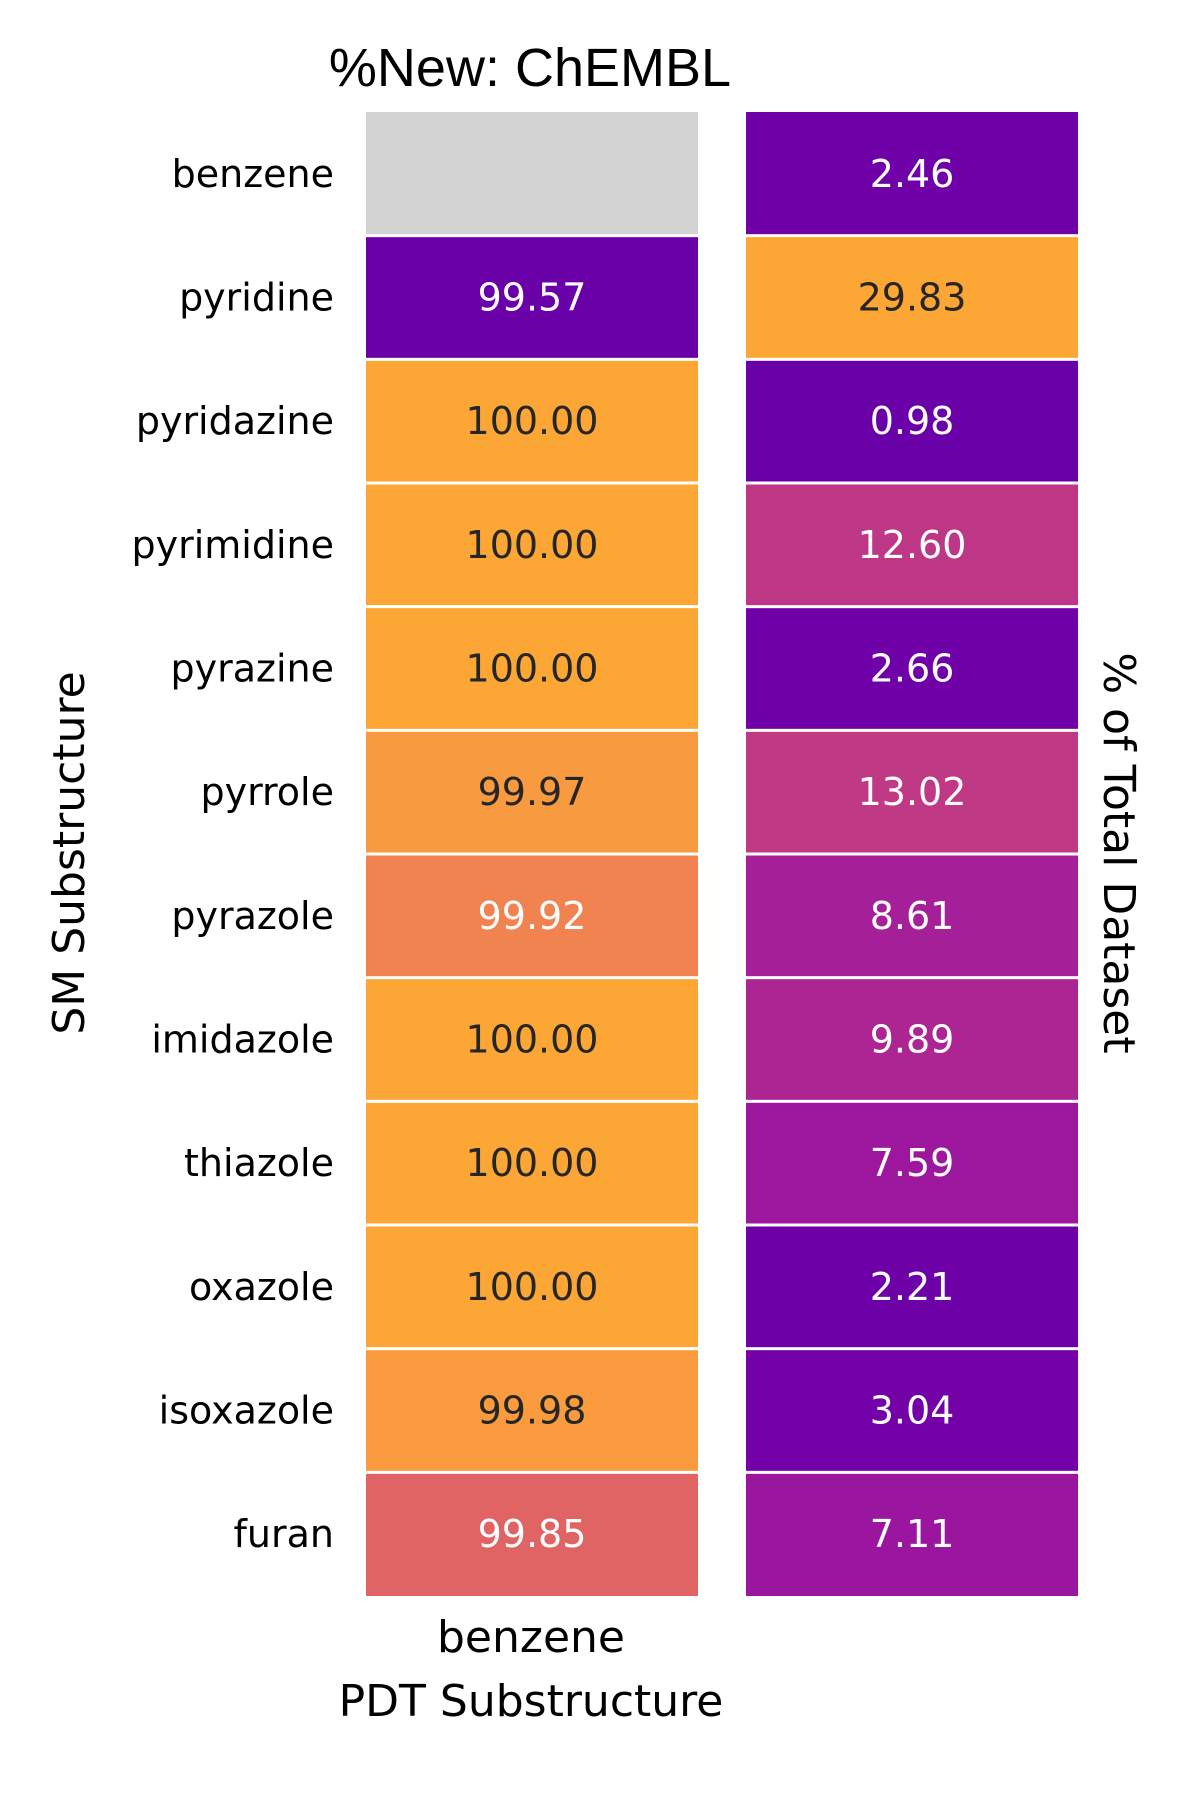  I want to click on cell-value-label: 0.98, so click(912, 421).